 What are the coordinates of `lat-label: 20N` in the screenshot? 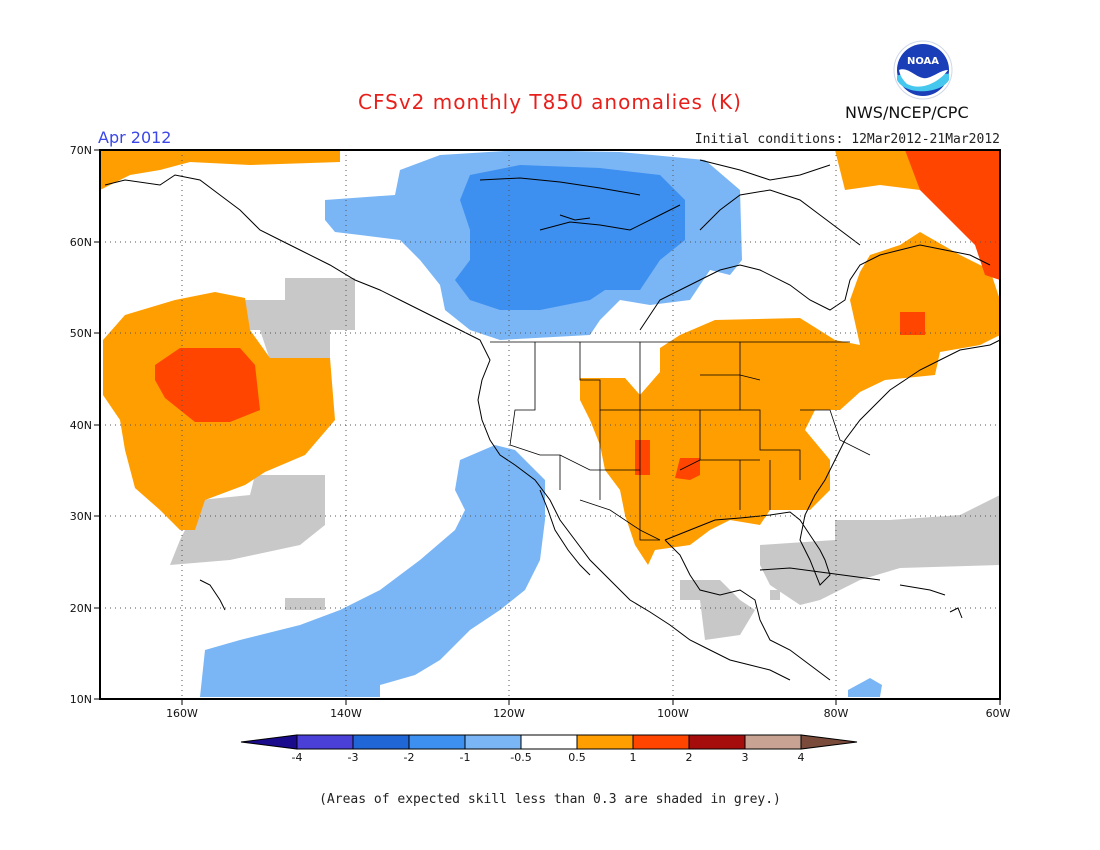 It's located at (81, 608).